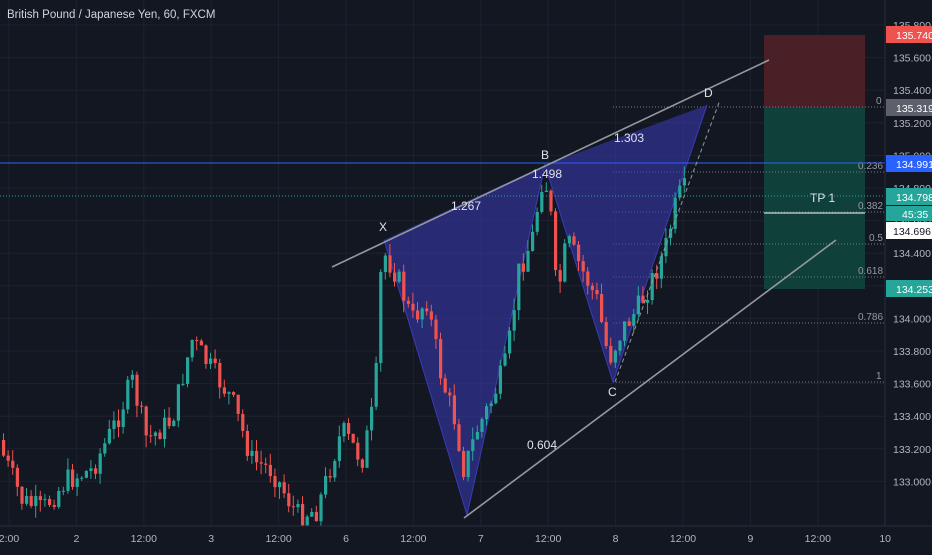 The width and height of the screenshot is (932, 555). I want to click on price-tick-label: 135.400, so click(912, 91).